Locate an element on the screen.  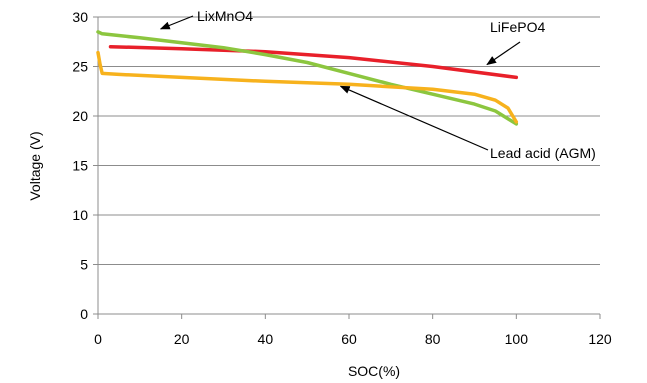
series-line-lifepo4 is located at coordinates (313, 62).